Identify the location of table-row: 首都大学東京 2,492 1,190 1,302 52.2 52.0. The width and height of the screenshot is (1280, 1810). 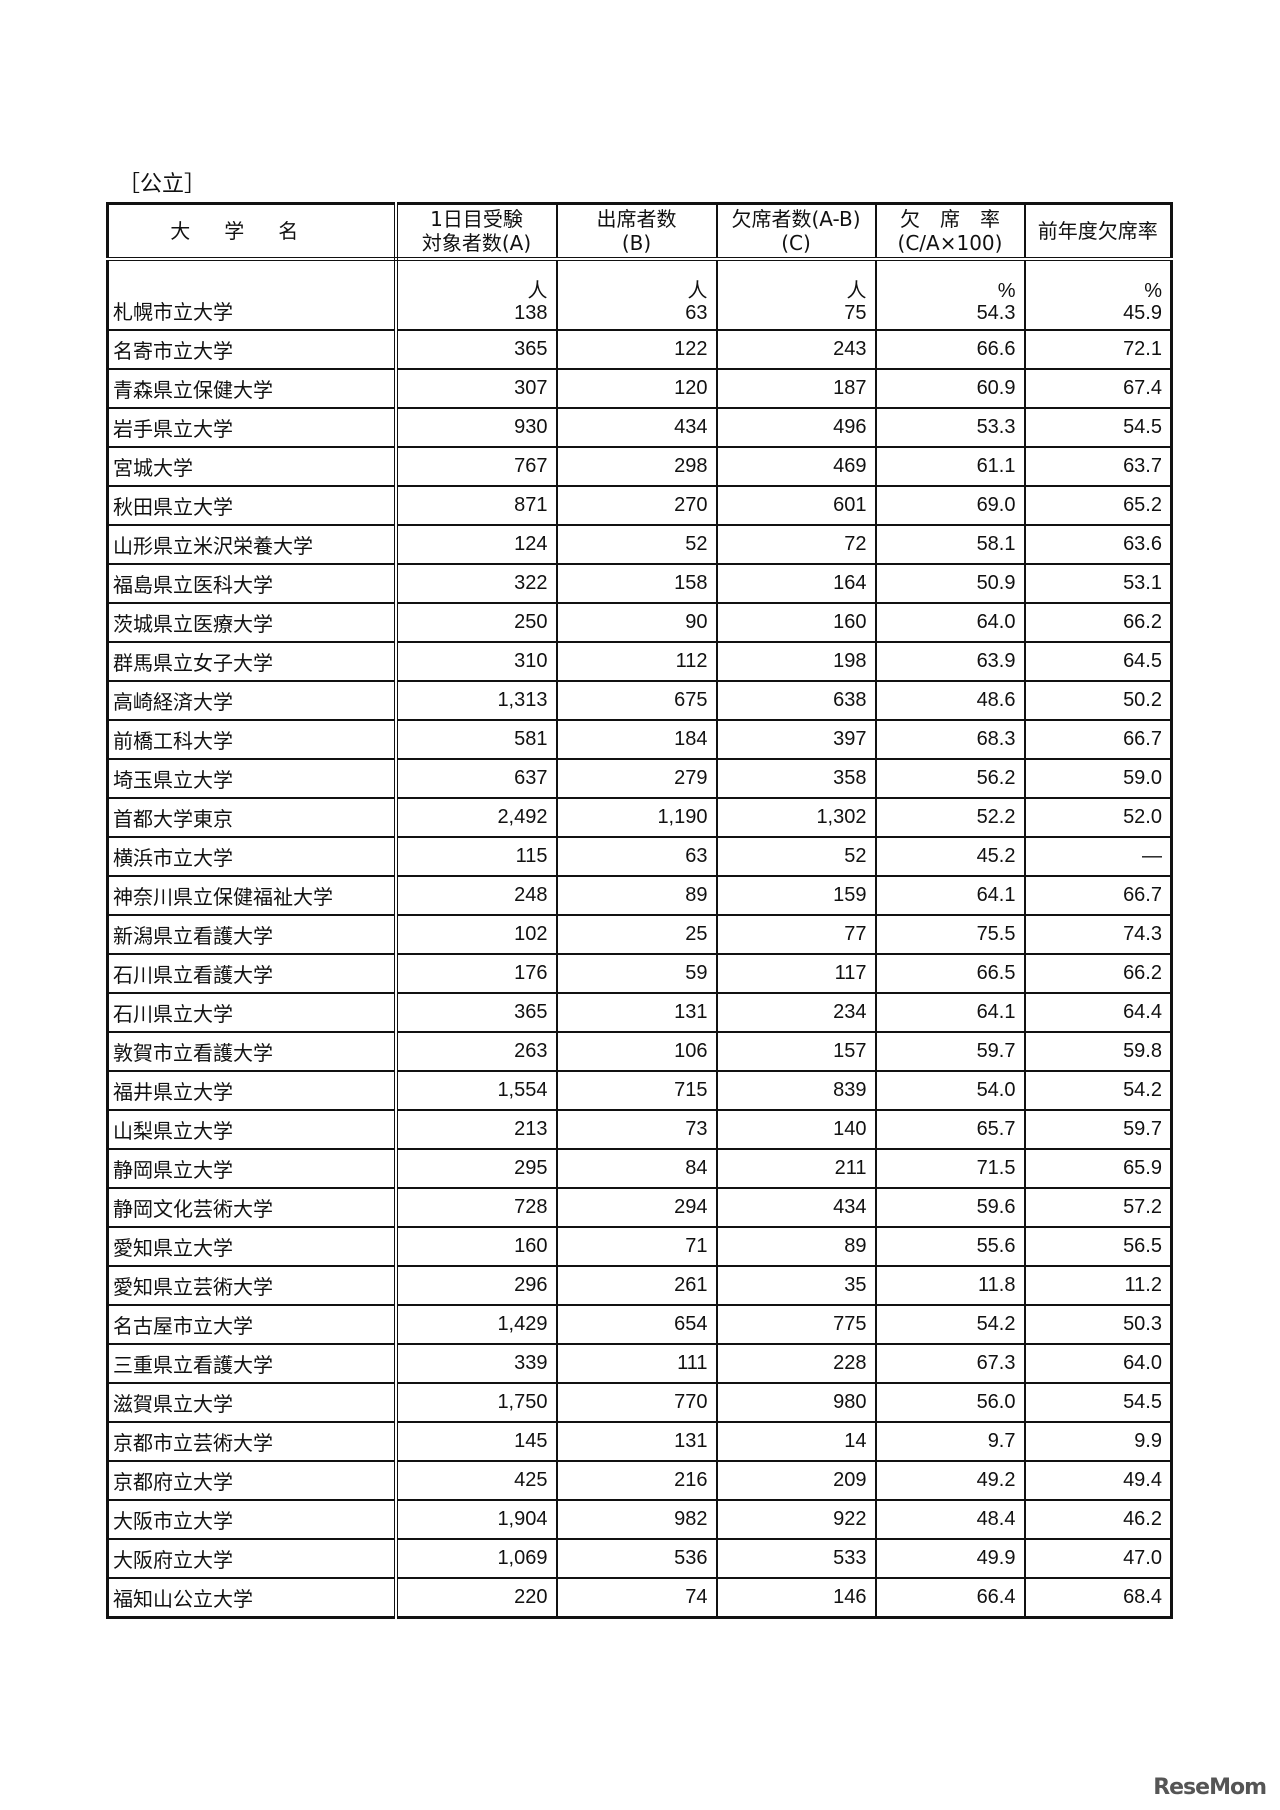
(639, 817).